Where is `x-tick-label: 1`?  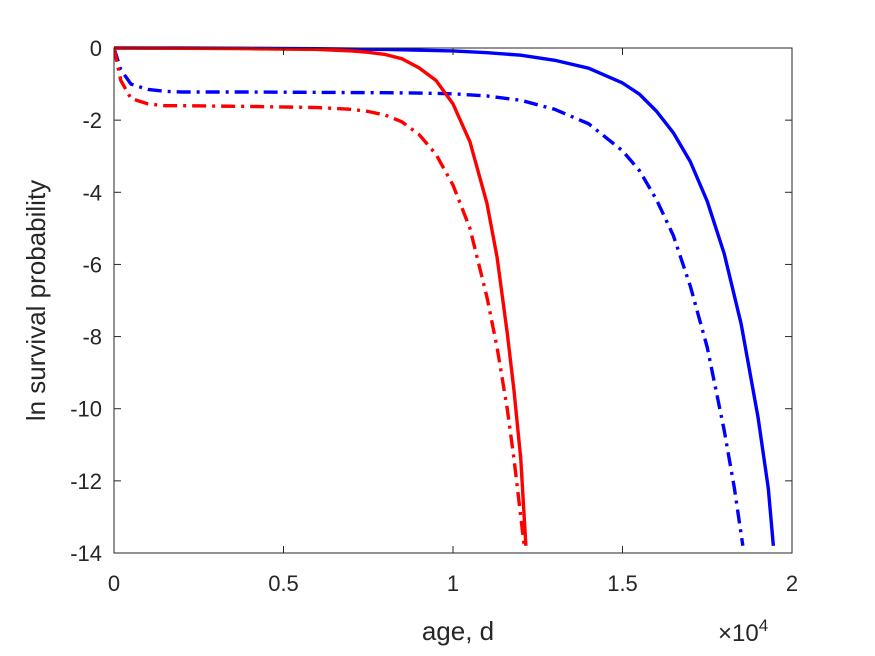
x-tick-label: 1 is located at coordinates (453, 583).